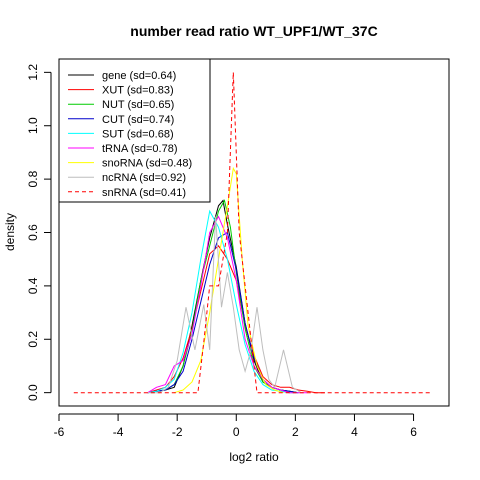  What do you see at coordinates (138, 105) in the screenshot?
I see `legend-label-2: NUT (sd=0.65)` at bounding box center [138, 105].